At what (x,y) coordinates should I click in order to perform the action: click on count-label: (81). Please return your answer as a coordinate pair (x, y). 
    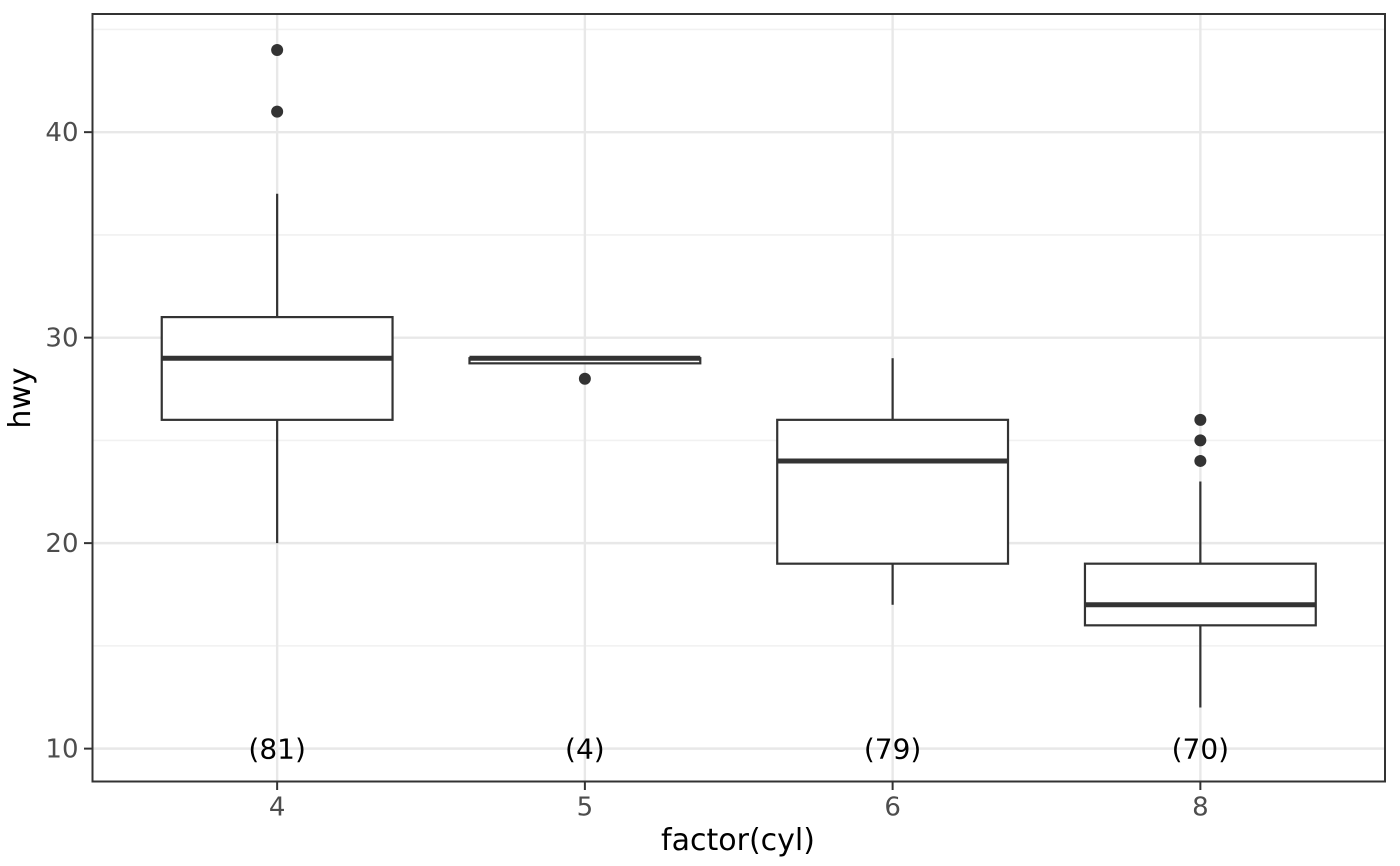
    Looking at the image, I should click on (276, 749).